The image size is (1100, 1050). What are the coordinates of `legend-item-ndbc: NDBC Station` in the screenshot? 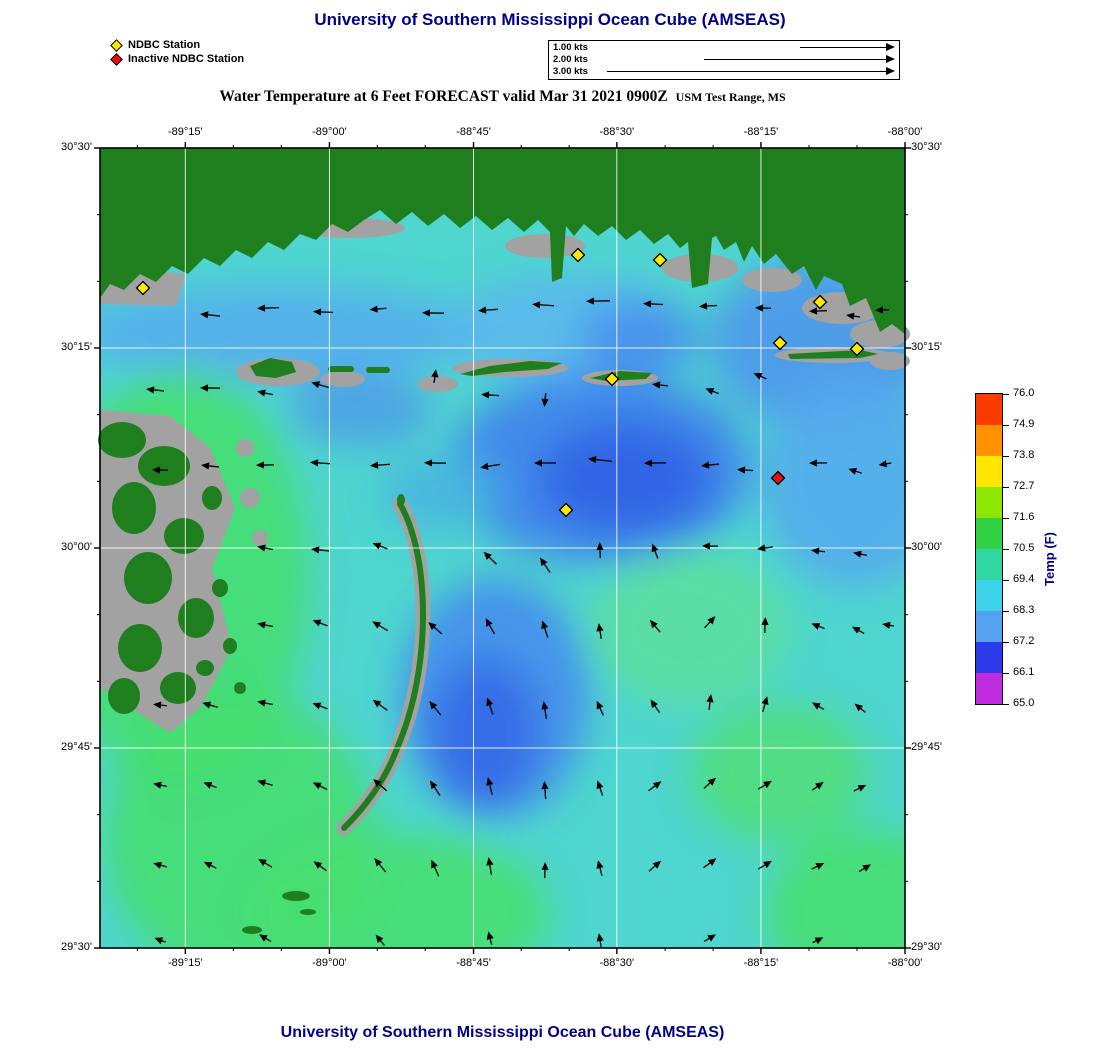 It's located at (177, 45).